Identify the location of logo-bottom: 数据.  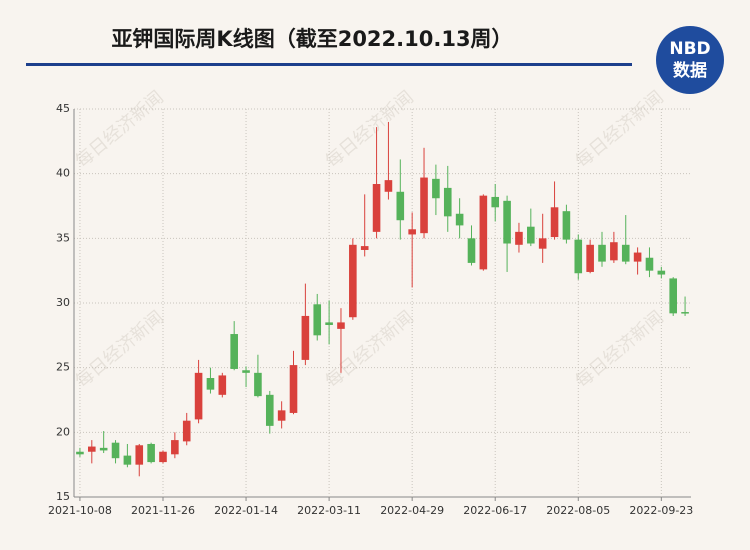
(690, 70).